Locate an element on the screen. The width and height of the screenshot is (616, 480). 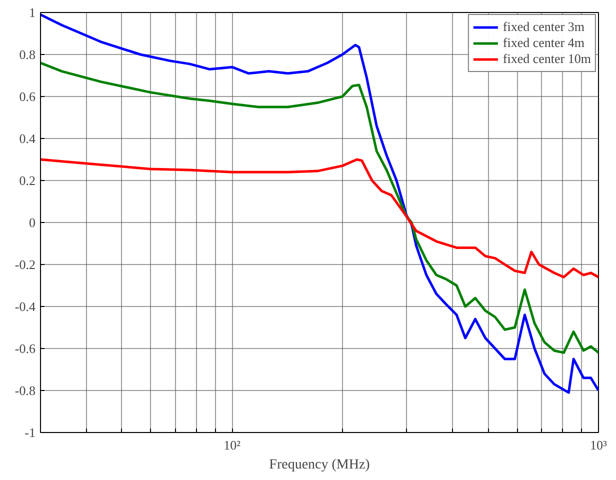
legend-label: fixed center 10m is located at coordinates (546, 59).